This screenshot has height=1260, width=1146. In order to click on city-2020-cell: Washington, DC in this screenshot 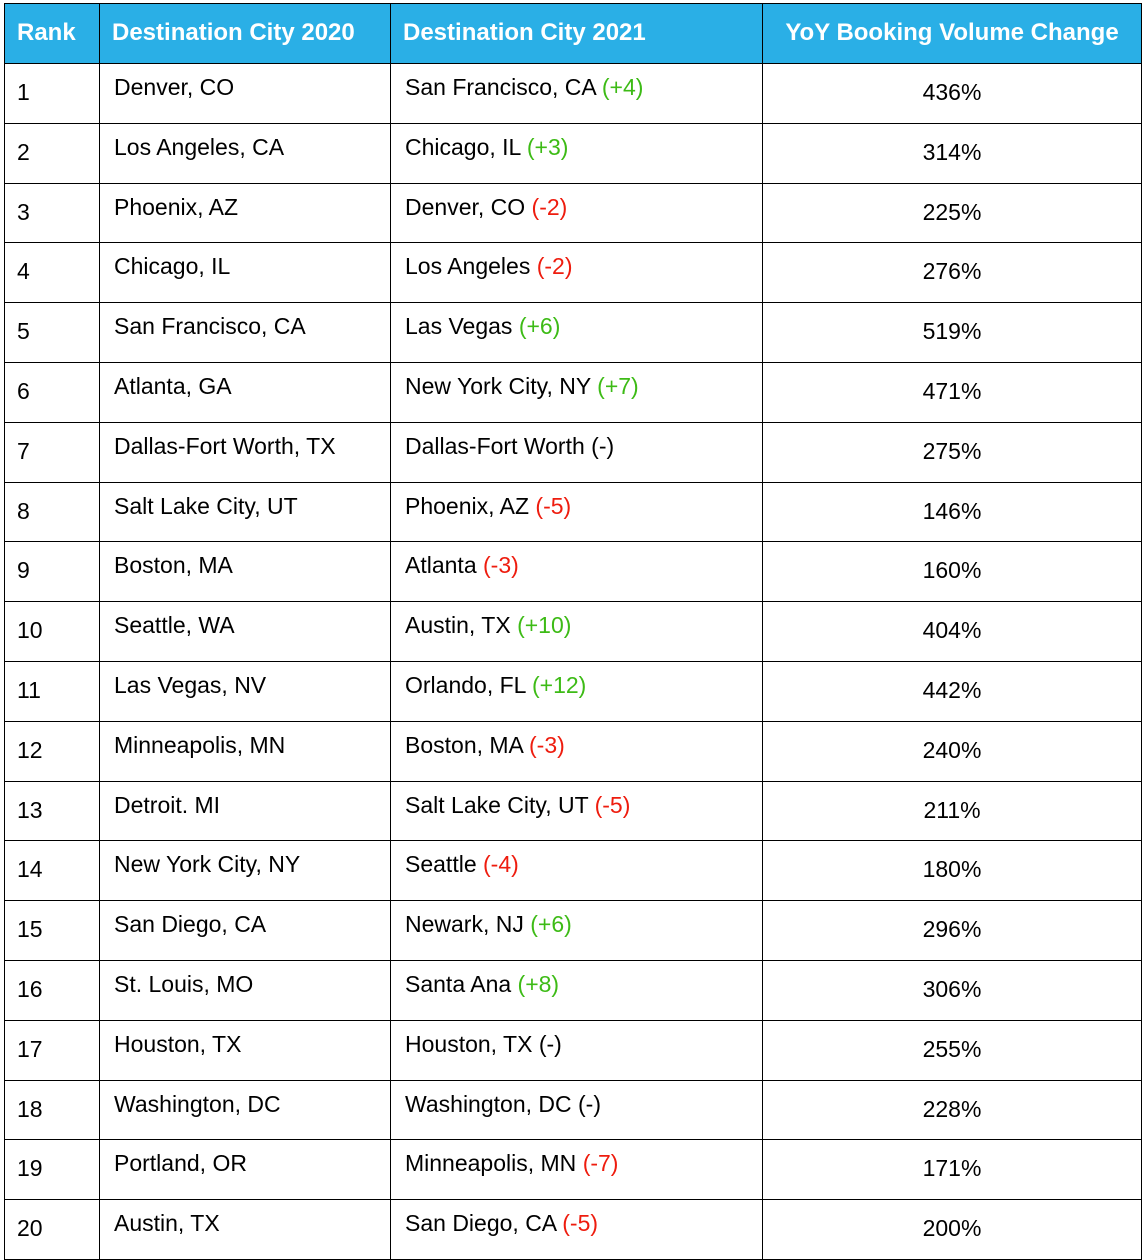, I will do `click(245, 1110)`.